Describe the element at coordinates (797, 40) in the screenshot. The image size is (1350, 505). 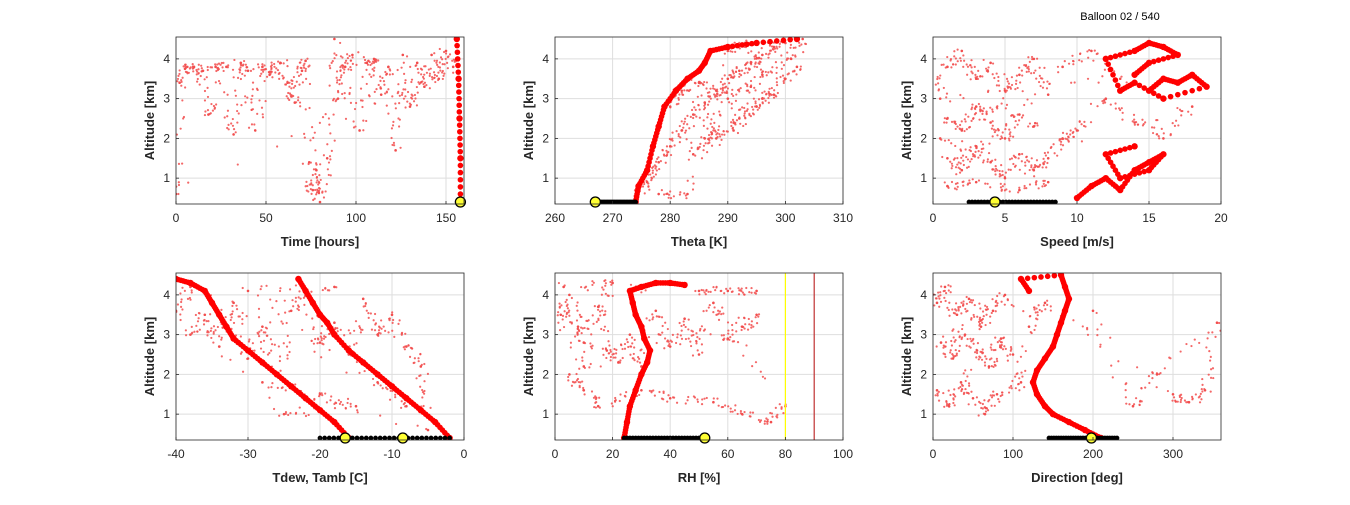
I see `profile-point` at that location.